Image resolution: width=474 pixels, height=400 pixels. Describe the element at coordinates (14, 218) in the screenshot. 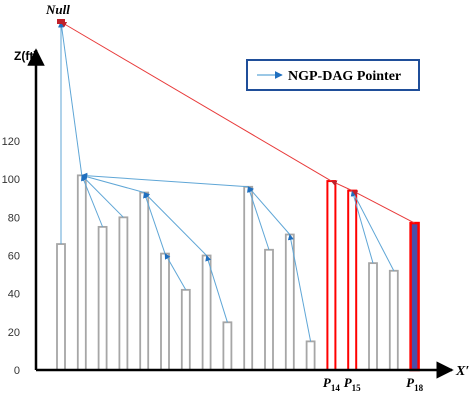

I see `y-tick-80: 80` at that location.